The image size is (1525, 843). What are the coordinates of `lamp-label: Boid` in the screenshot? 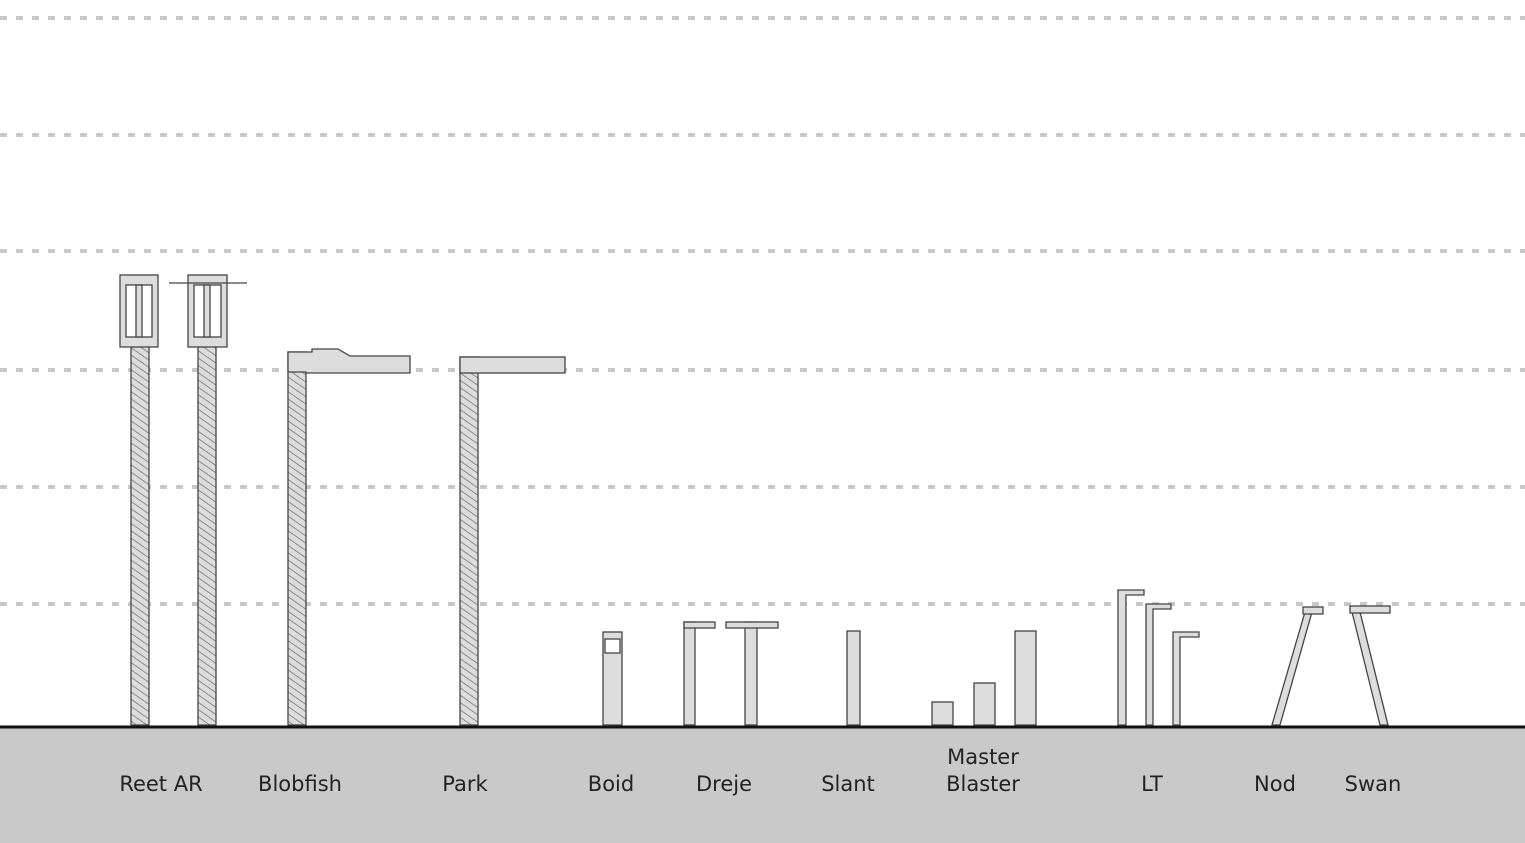 It's located at (611, 784).